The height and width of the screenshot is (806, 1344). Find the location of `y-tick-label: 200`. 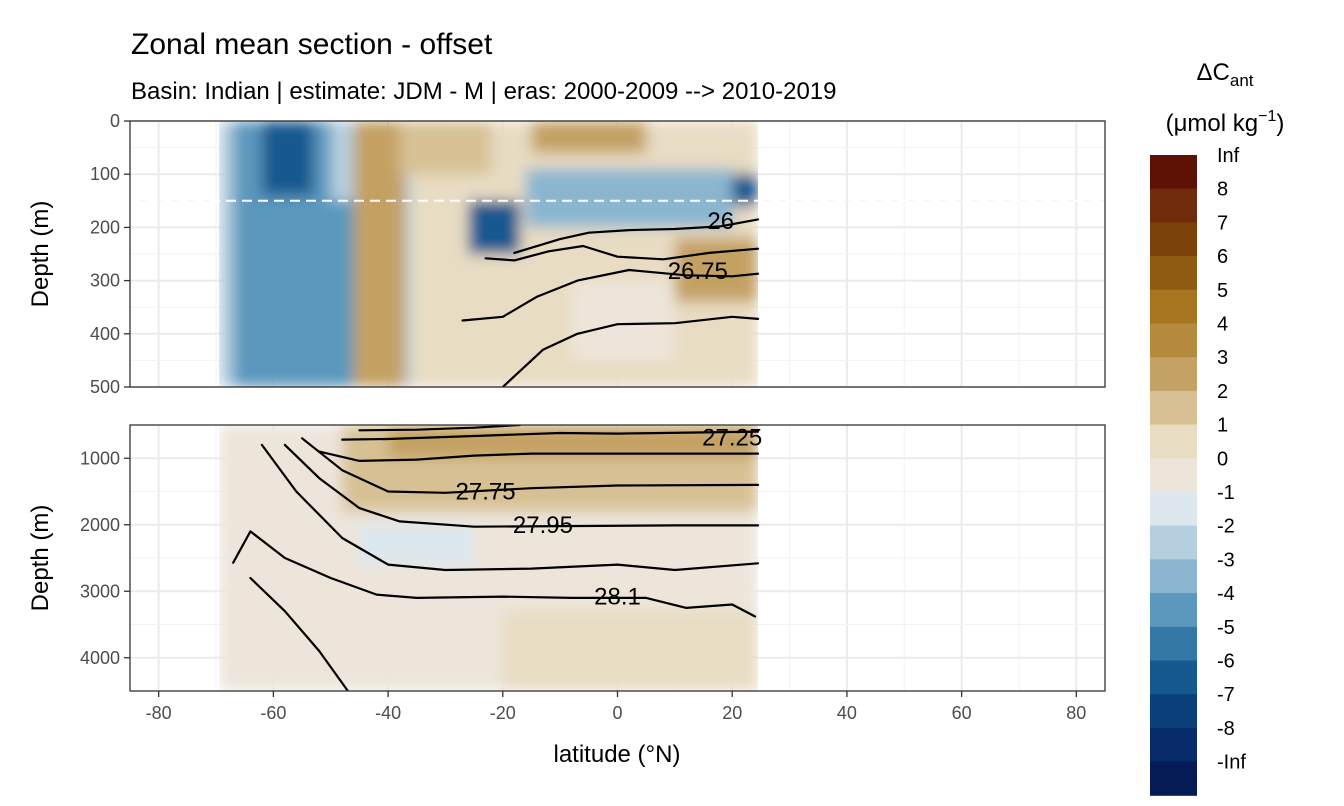

y-tick-label: 200 is located at coordinates (105, 227).